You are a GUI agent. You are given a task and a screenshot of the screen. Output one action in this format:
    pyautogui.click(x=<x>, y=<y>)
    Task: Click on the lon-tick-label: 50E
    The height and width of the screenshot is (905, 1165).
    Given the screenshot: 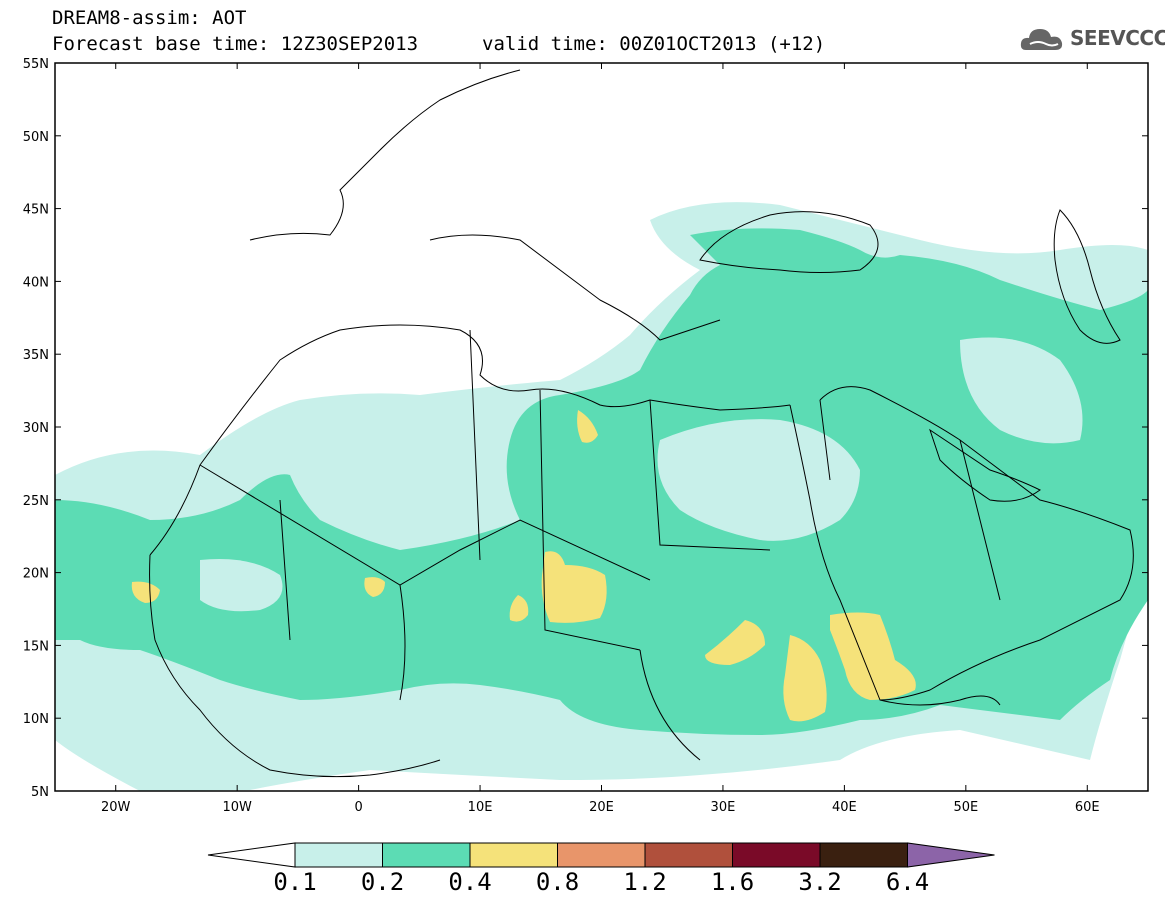 What is the action you would take?
    pyautogui.click(x=965, y=807)
    